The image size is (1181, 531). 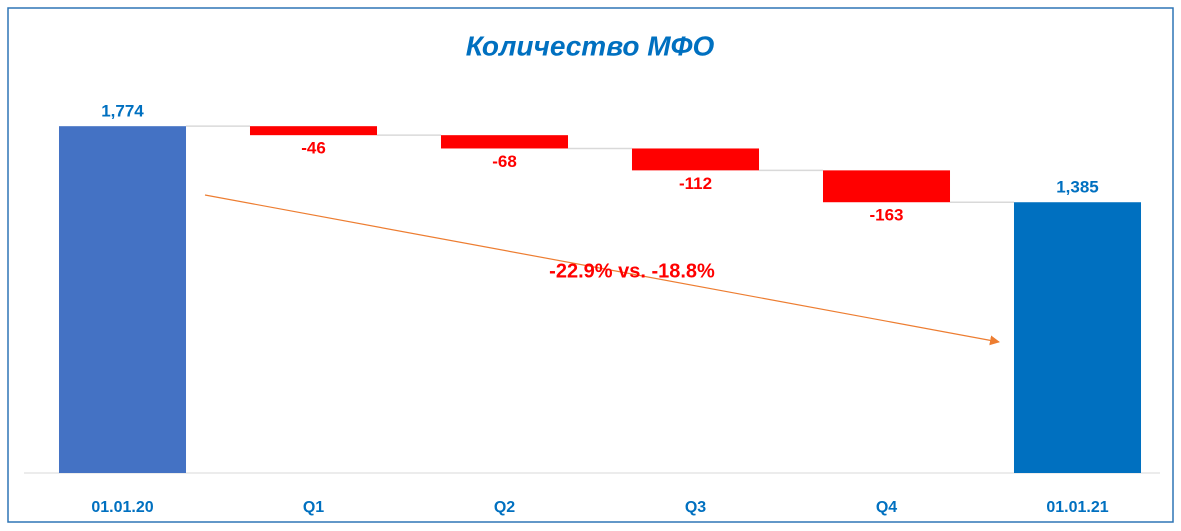 I want to click on x-tick-label: Q1, so click(x=313, y=507).